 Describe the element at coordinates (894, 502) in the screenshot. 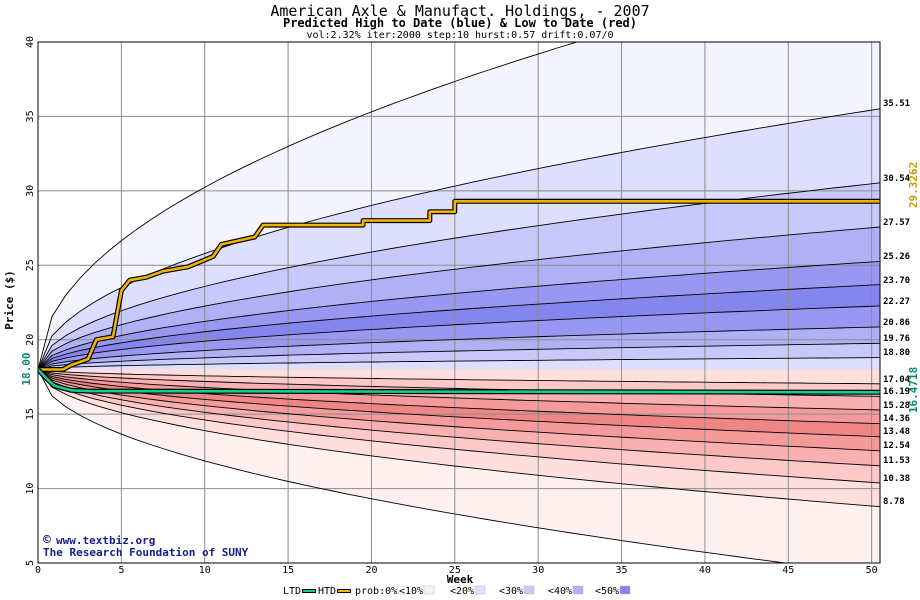

I see `quantile-value-label: 8.78` at that location.